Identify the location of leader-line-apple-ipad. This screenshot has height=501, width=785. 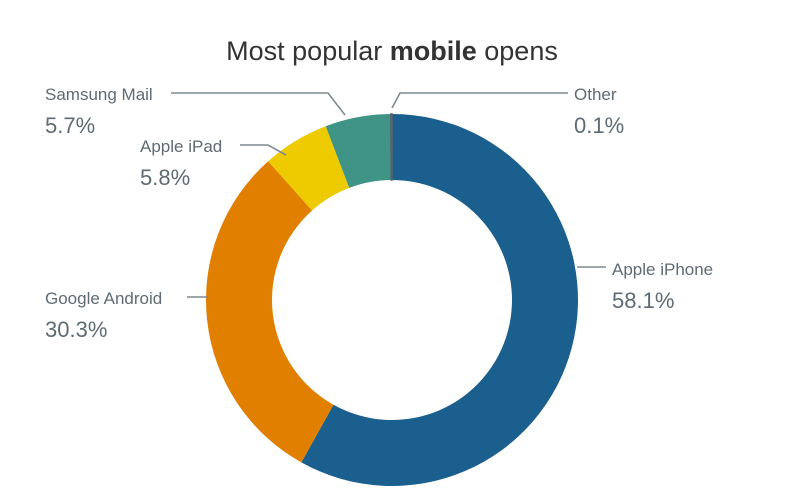
(263, 150).